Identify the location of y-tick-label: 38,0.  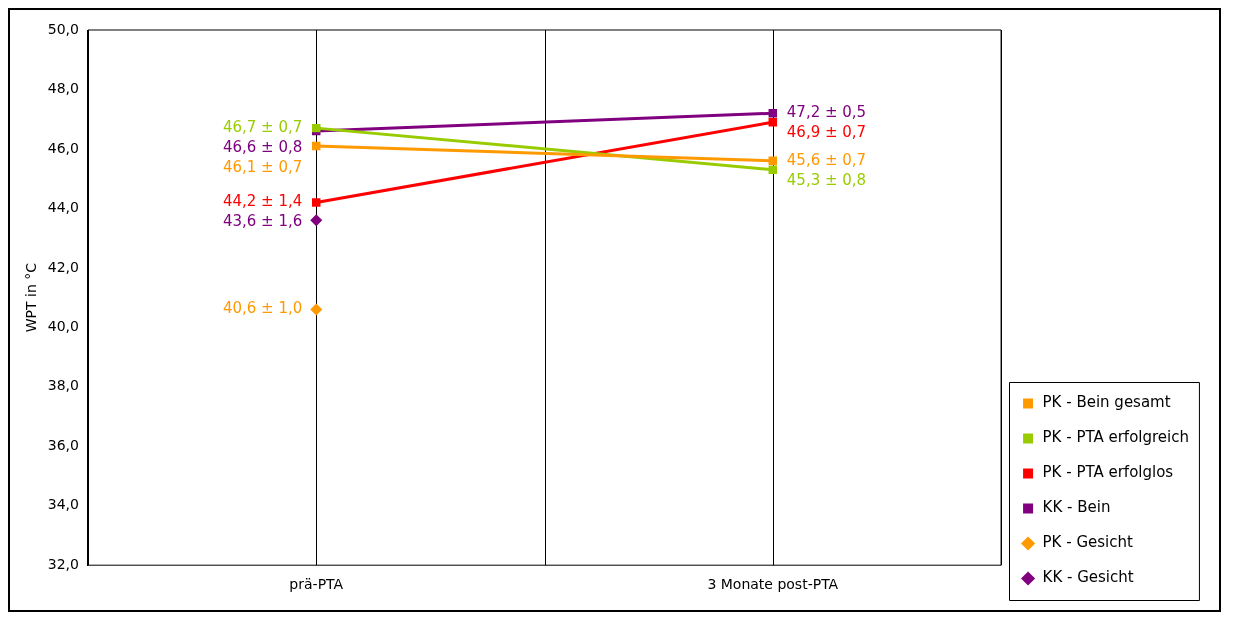
(63, 385).